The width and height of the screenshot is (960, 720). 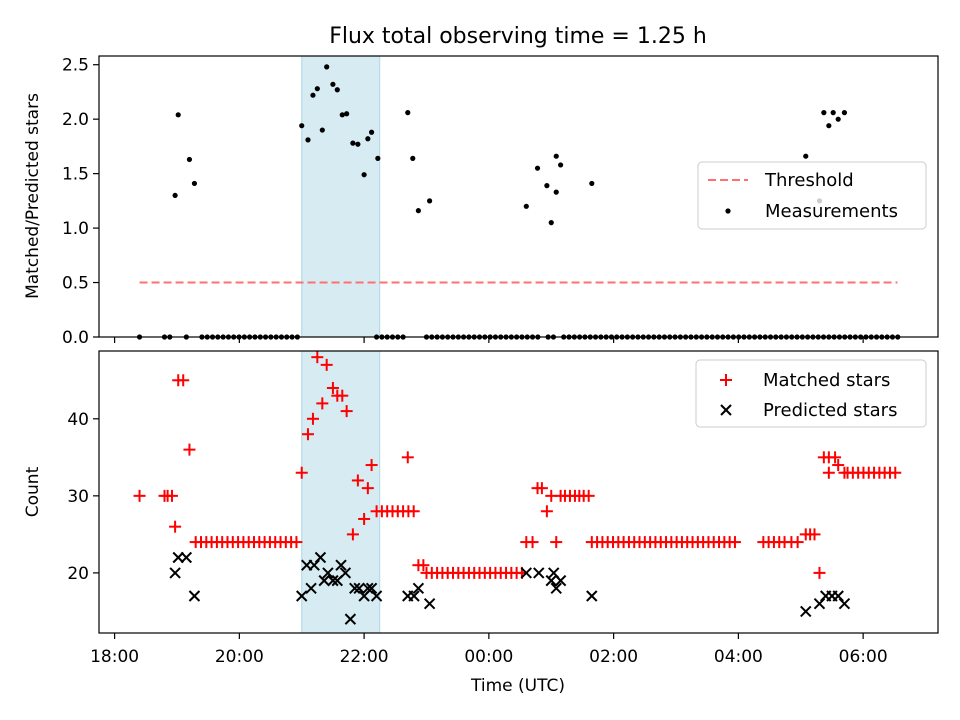 What do you see at coordinates (239, 657) in the screenshot?
I see `x-tick-label: 20:00` at bounding box center [239, 657].